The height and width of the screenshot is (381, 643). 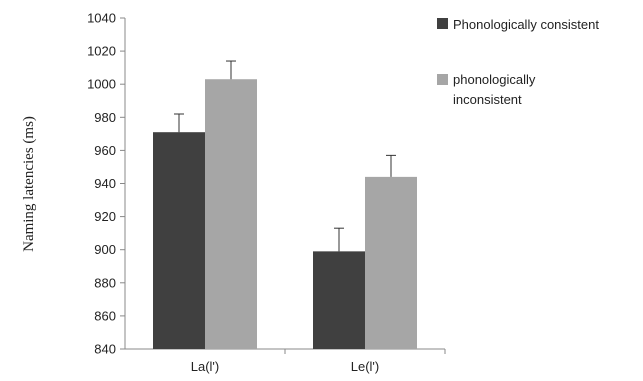 What do you see at coordinates (105, 349) in the screenshot?
I see `y-tick-label-840: 840` at bounding box center [105, 349].